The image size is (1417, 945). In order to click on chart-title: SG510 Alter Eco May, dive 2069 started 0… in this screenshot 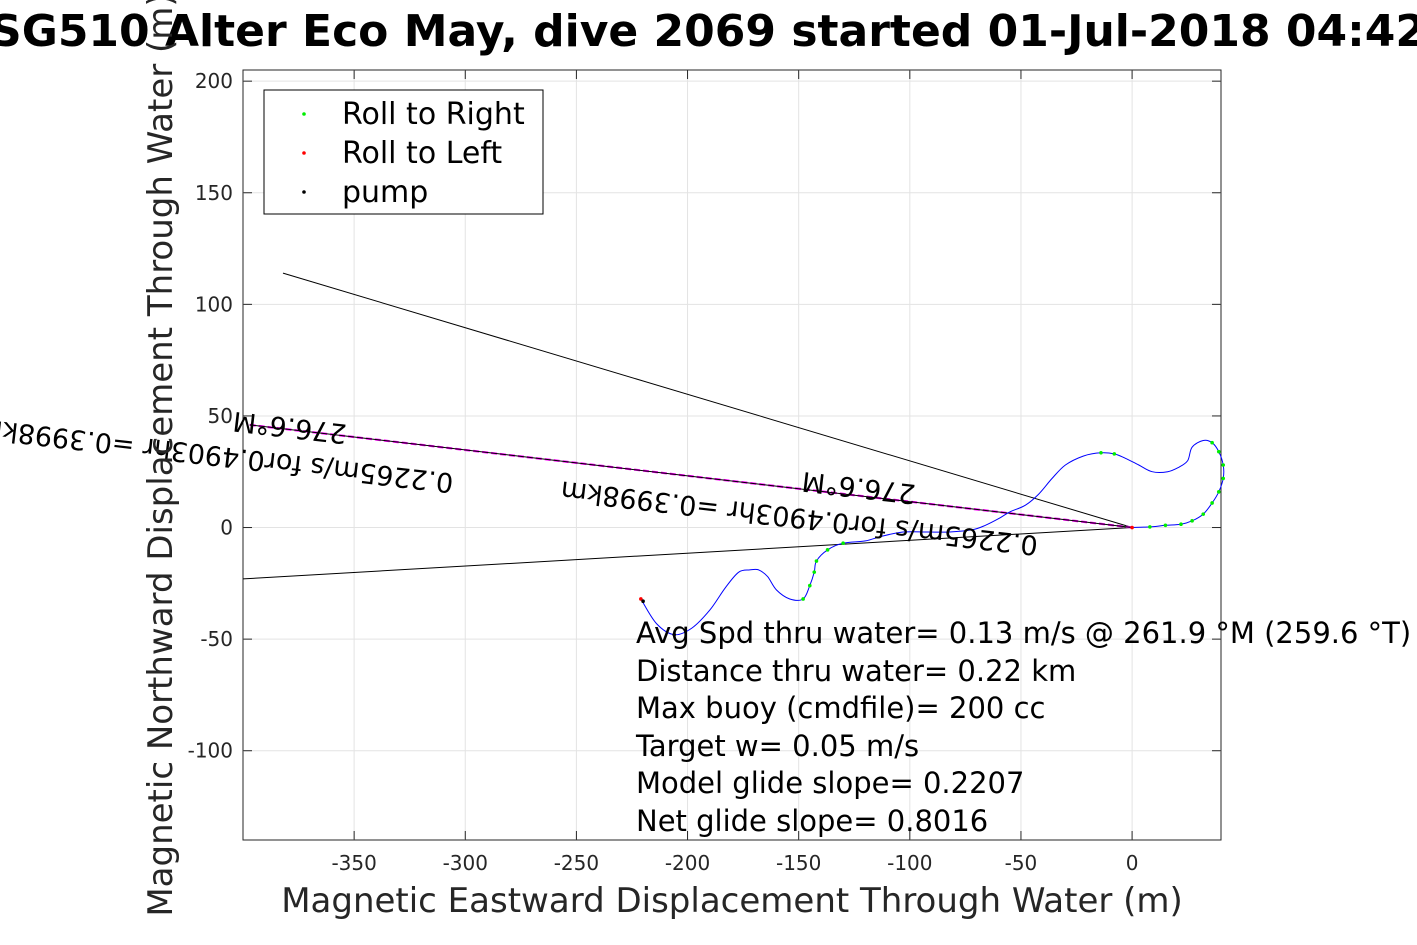, I will do `click(708, 31)`.